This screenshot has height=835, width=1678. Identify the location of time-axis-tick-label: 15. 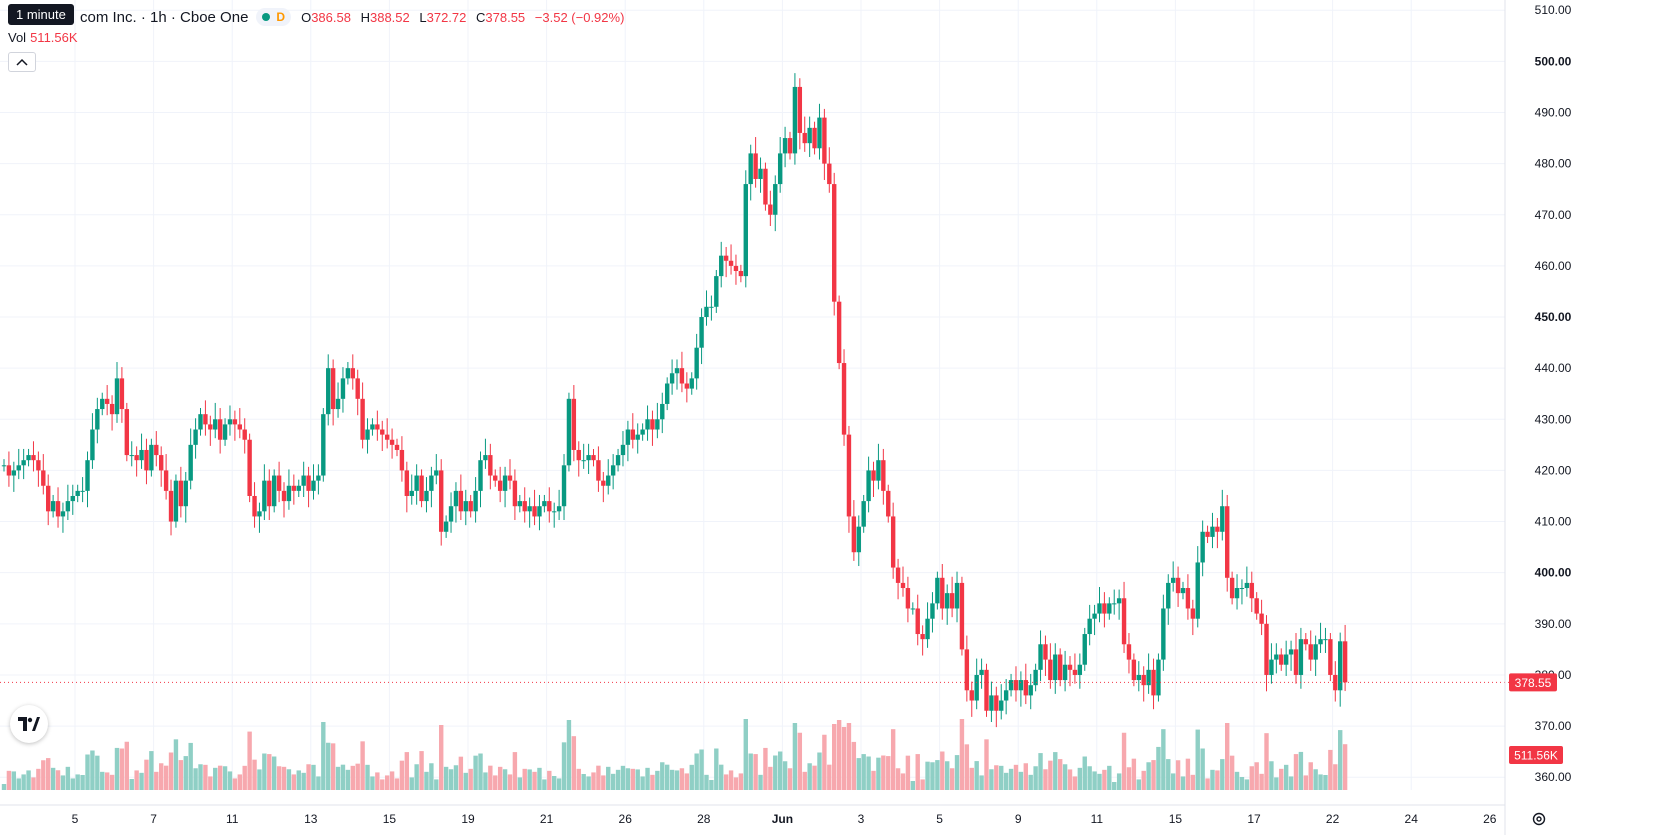
(390, 819).